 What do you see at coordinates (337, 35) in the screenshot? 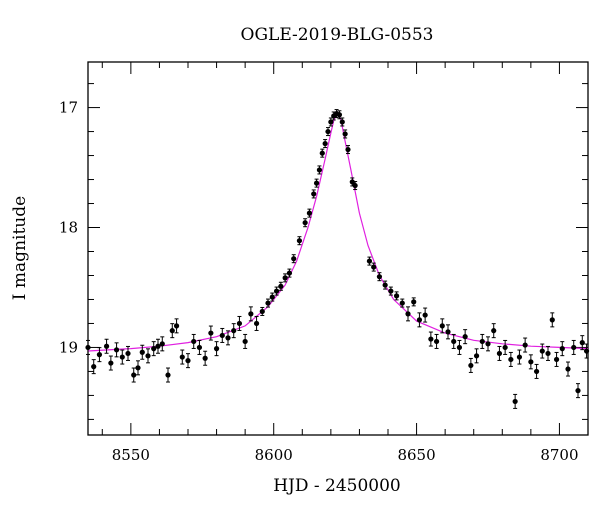
I see `chart-title: OGLE-2019-BLG-0553` at bounding box center [337, 35].